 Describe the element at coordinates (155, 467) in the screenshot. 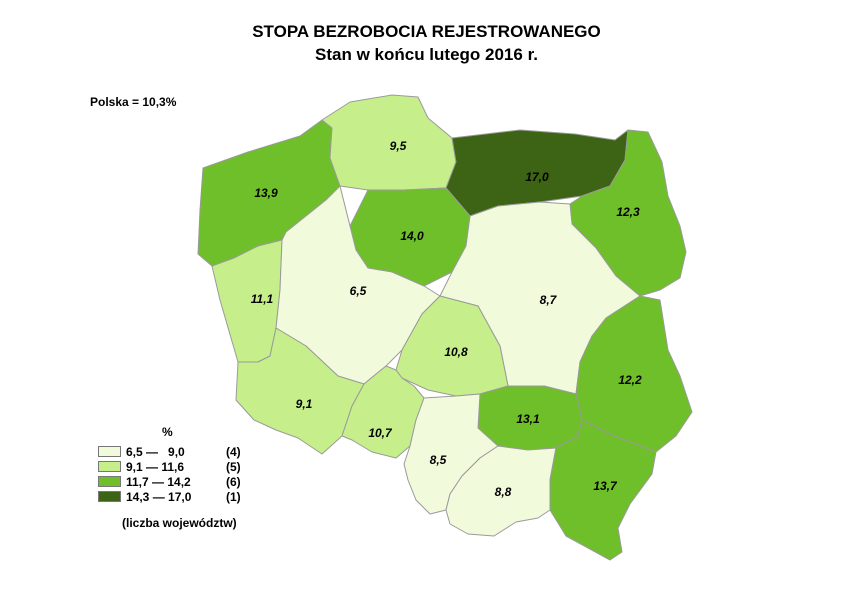

I see `legend-range-2: 9,1 — 11,6` at that location.